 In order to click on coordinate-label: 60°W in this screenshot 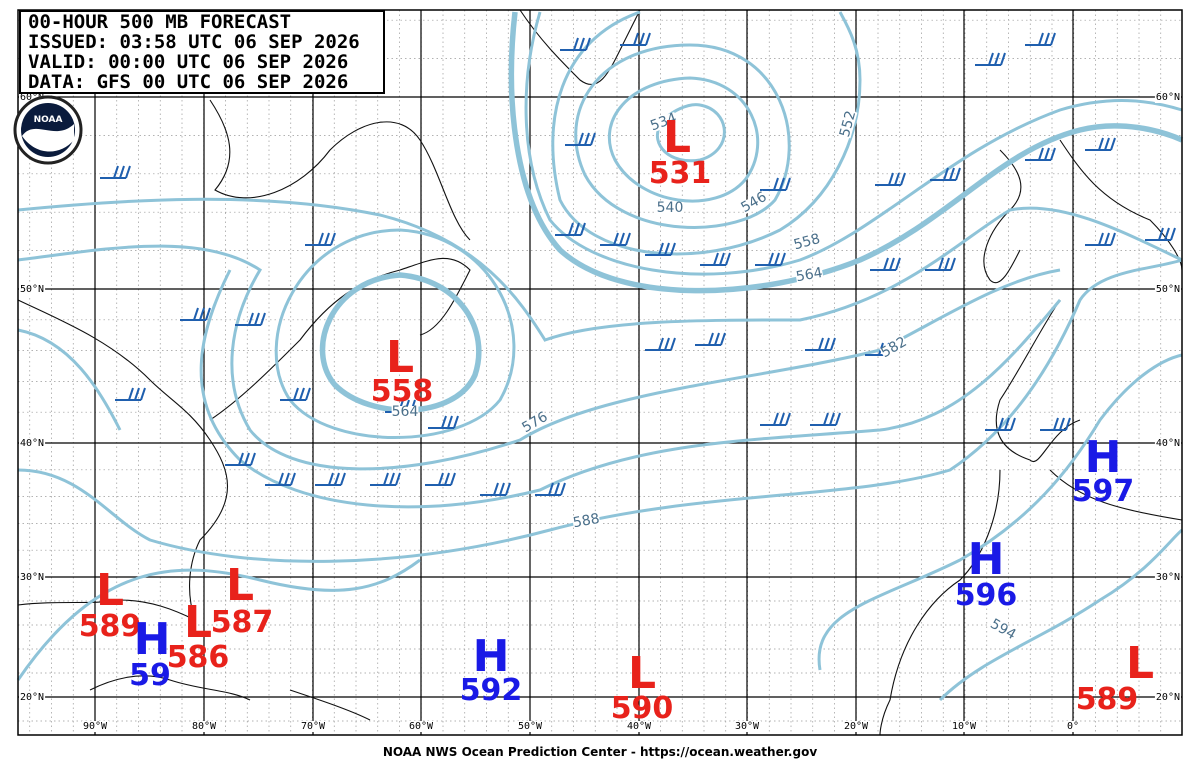, I will do `click(421, 726)`.